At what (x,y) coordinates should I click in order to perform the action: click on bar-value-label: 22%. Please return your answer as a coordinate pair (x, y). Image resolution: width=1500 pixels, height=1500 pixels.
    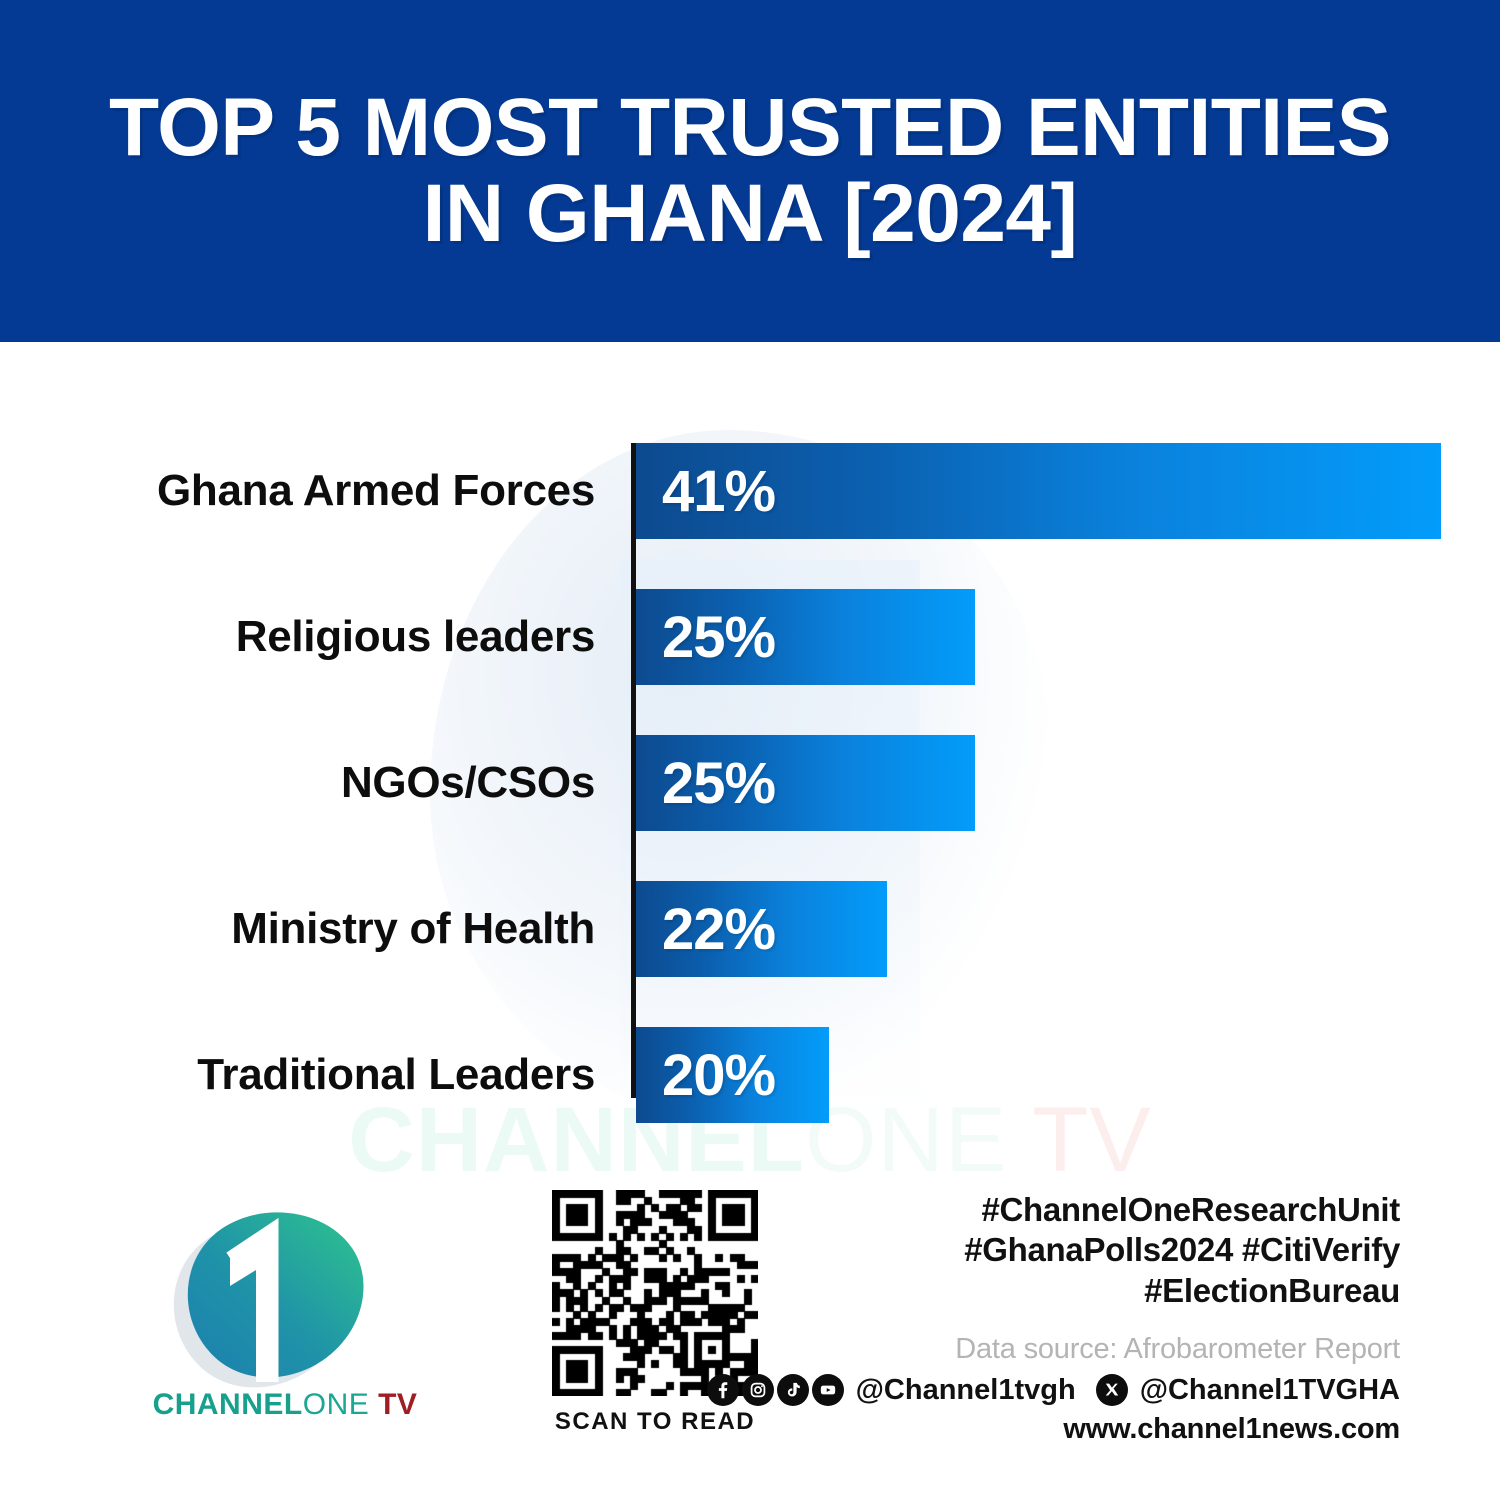
    Looking at the image, I should click on (719, 929).